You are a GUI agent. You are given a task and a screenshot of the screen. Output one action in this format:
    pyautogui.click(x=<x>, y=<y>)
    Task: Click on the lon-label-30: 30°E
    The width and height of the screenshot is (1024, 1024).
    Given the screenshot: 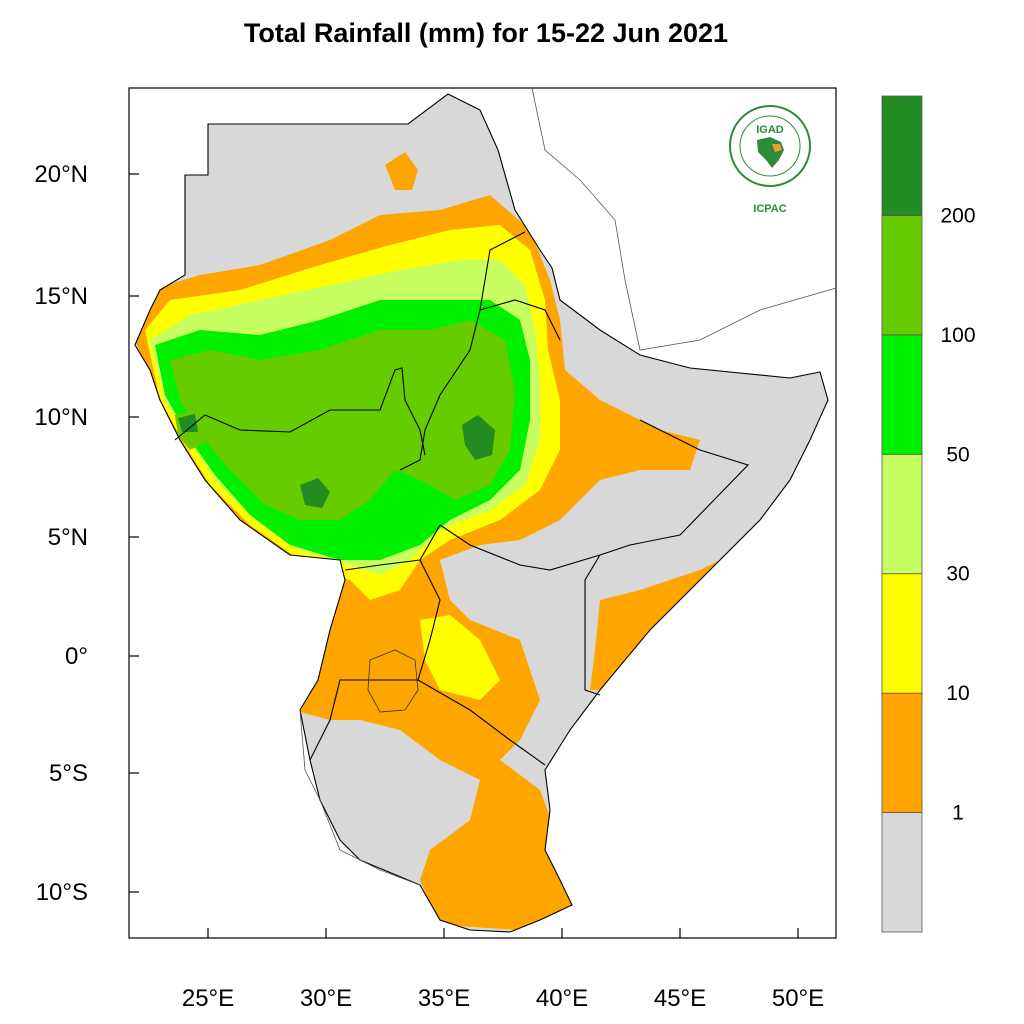 What is the action you would take?
    pyautogui.click(x=326, y=998)
    